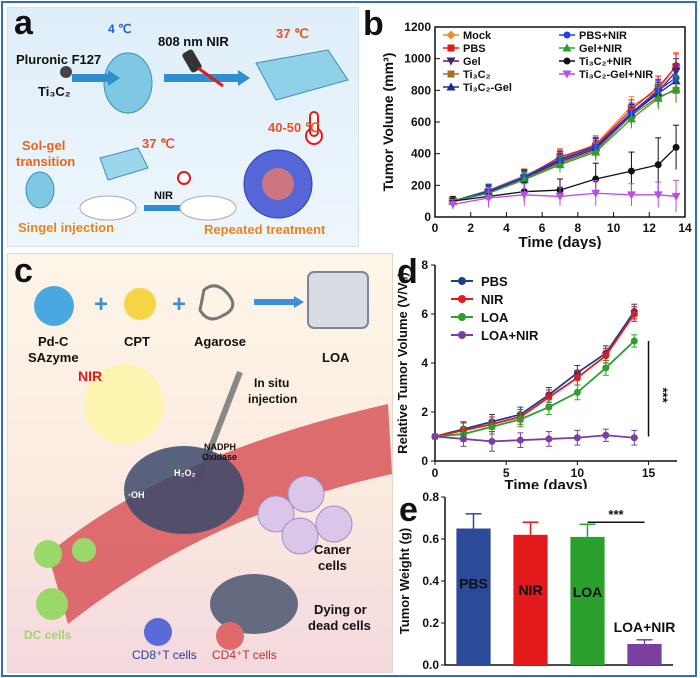  I want to click on ti3c2-flake, so click(66, 72).